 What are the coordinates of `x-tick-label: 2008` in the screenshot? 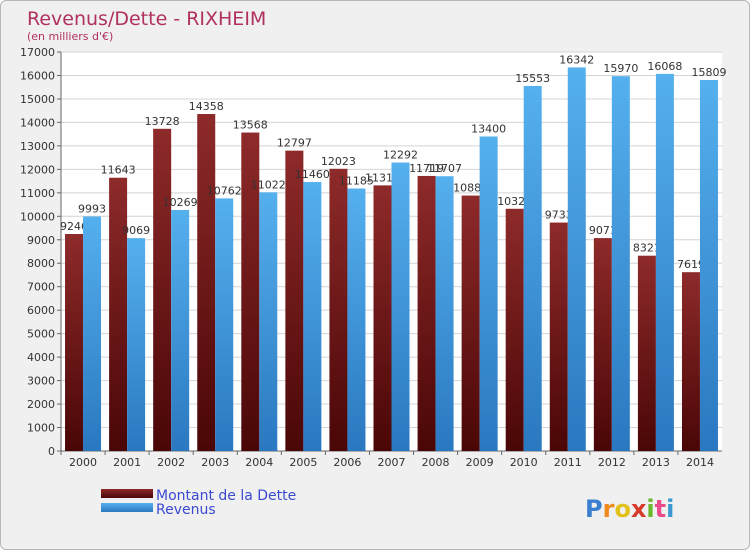 It's located at (436, 462).